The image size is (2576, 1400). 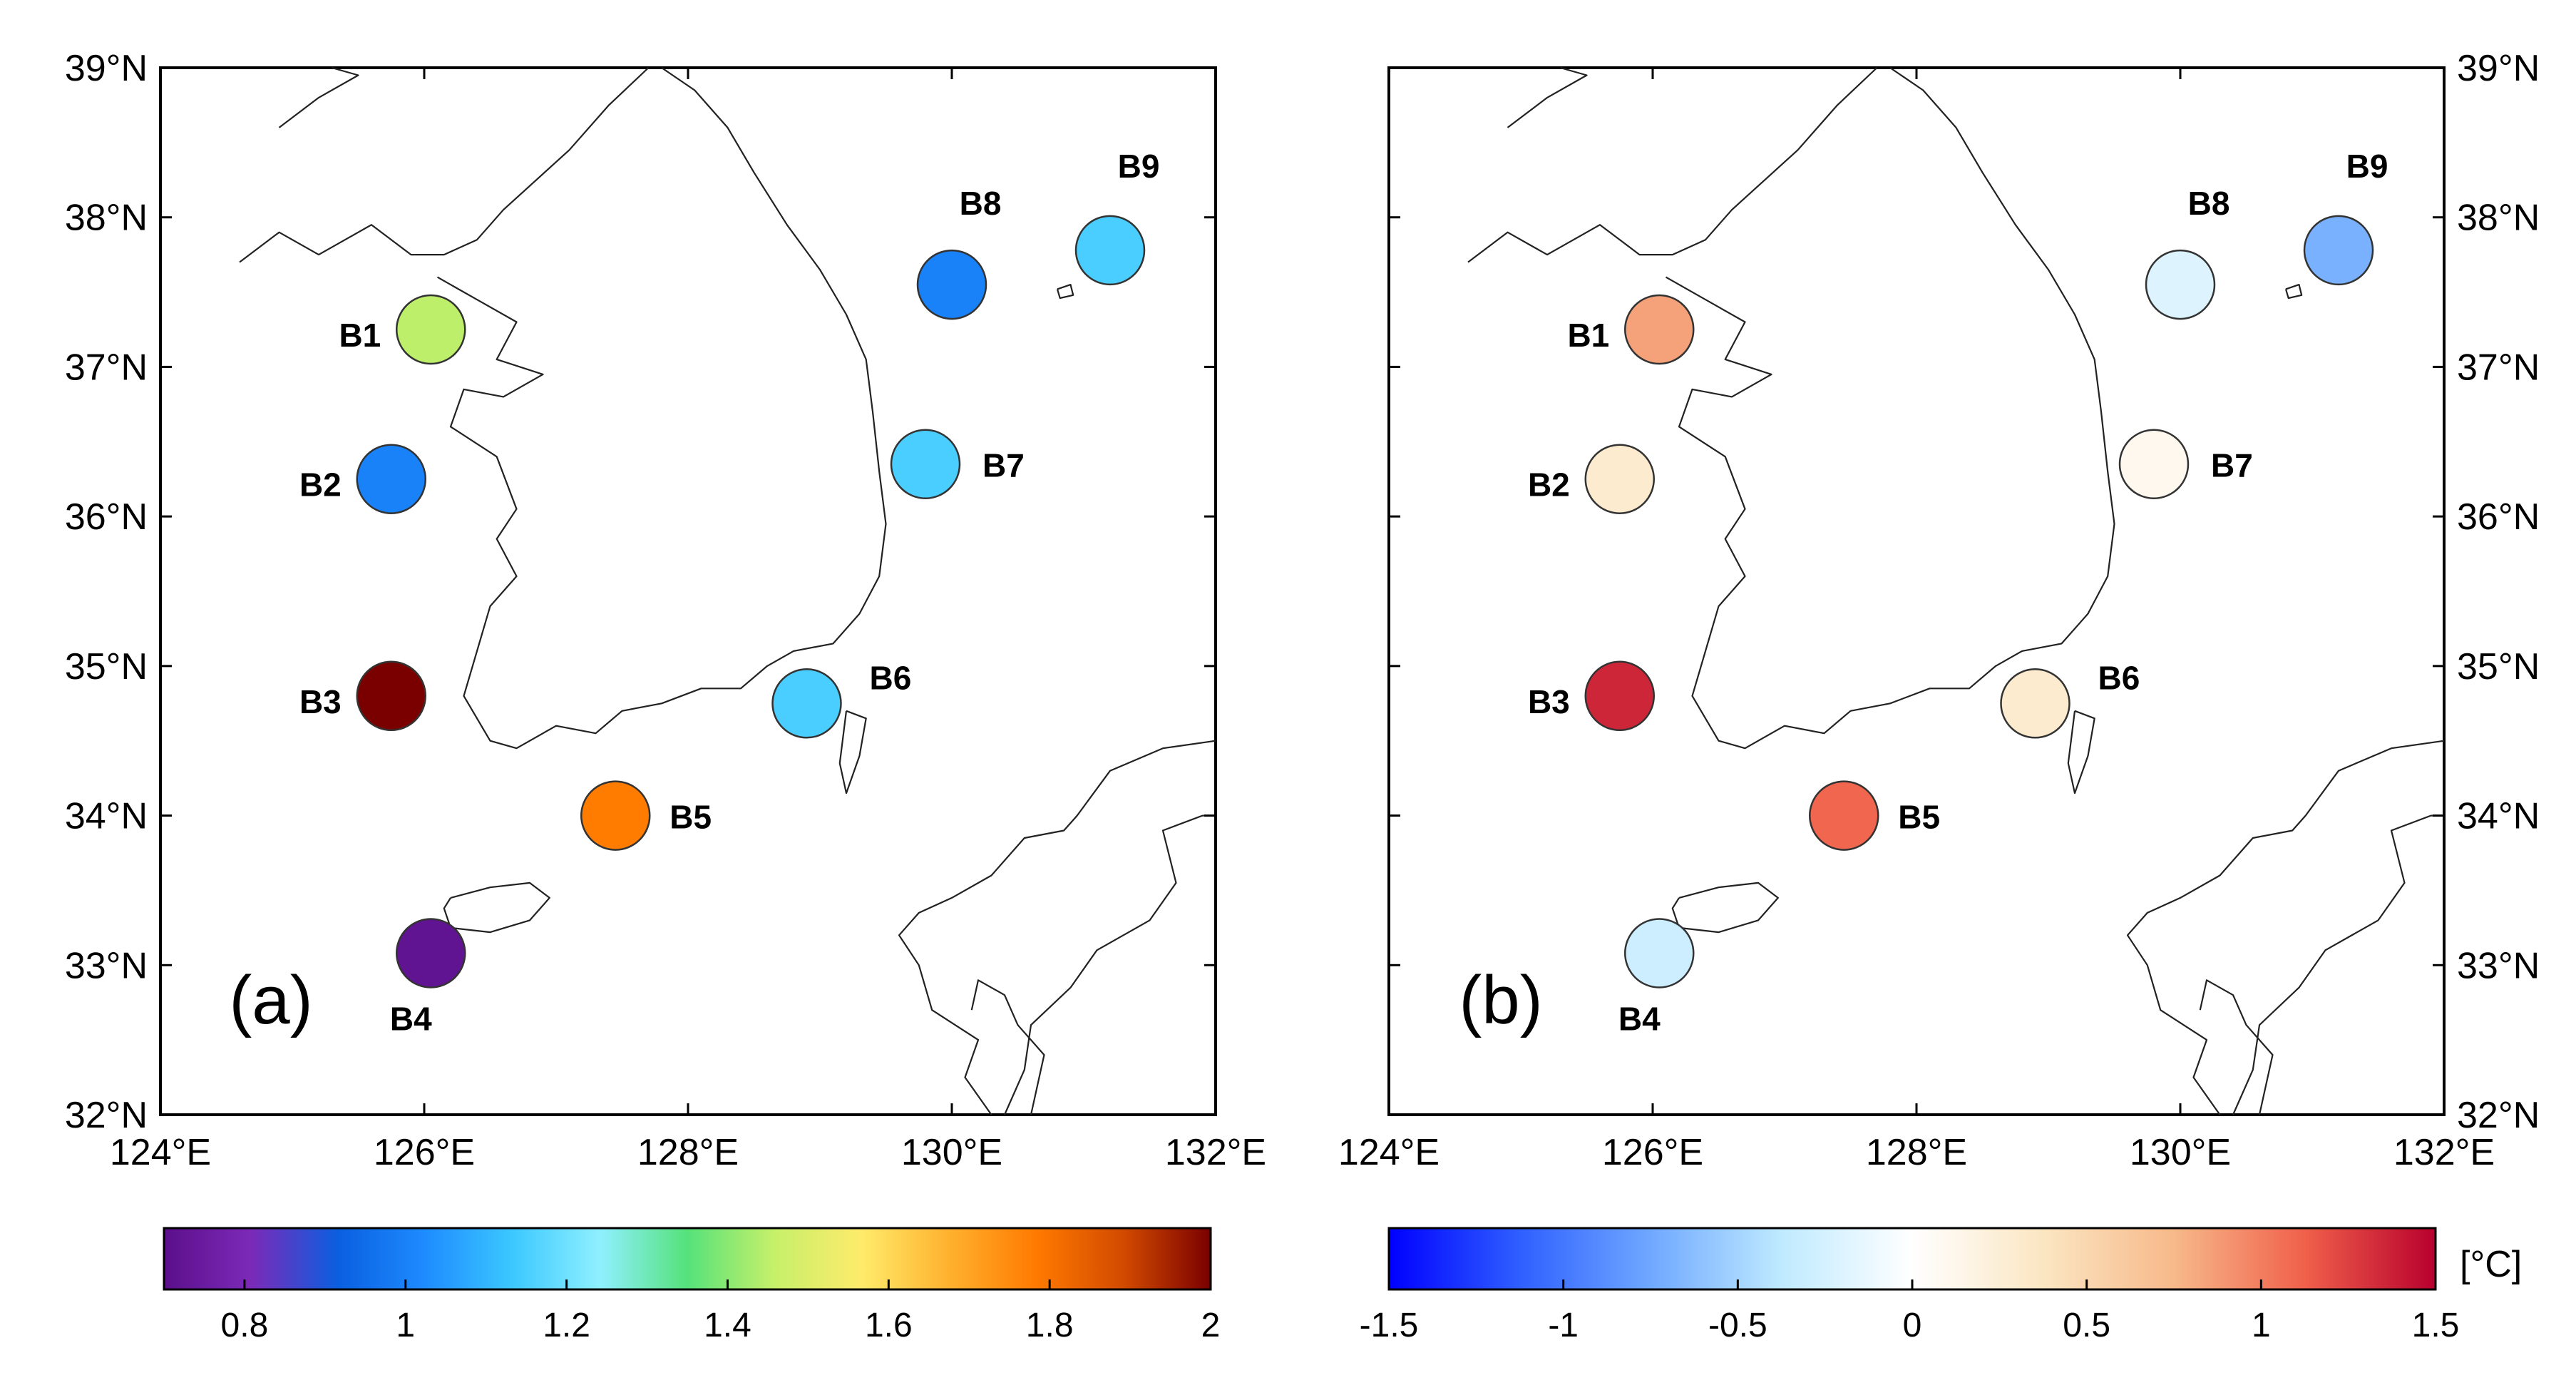 What do you see at coordinates (2436, 1325) in the screenshot?
I see `colorbar-tick-label: 1.5` at bounding box center [2436, 1325].